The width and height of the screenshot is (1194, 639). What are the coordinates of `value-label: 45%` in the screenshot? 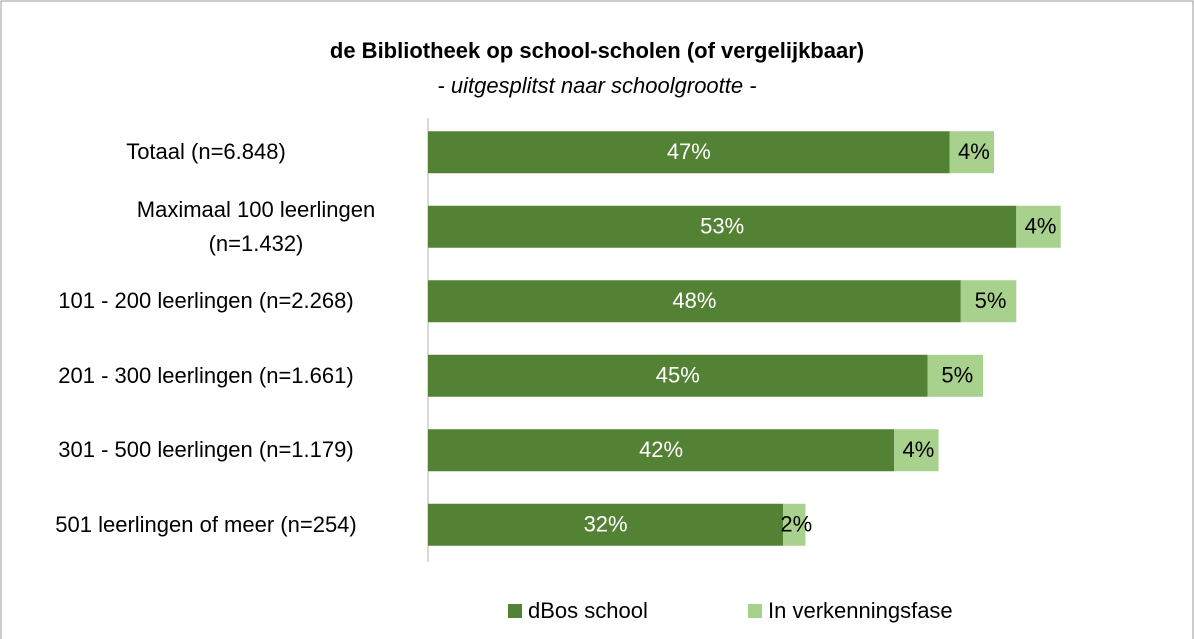 It's located at (678, 375).